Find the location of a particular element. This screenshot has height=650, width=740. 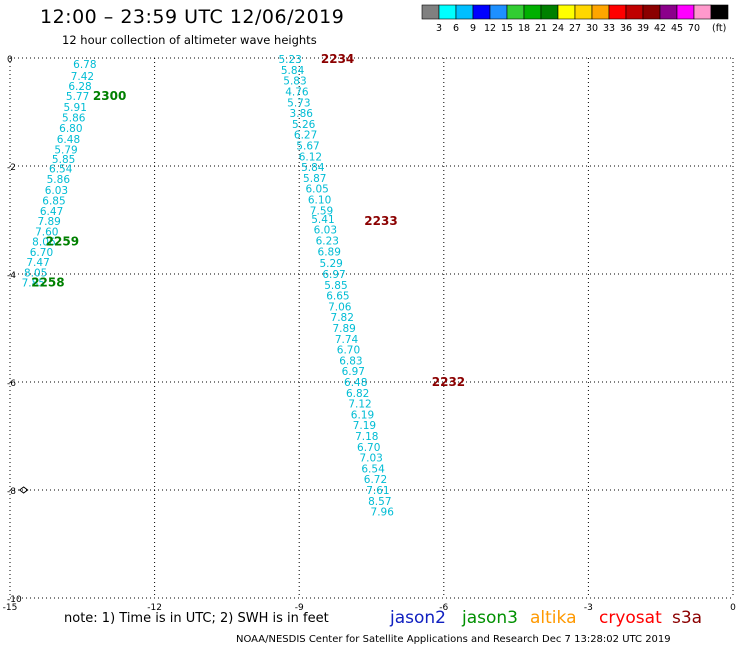

colorbar-label: 70 is located at coordinates (694, 28).